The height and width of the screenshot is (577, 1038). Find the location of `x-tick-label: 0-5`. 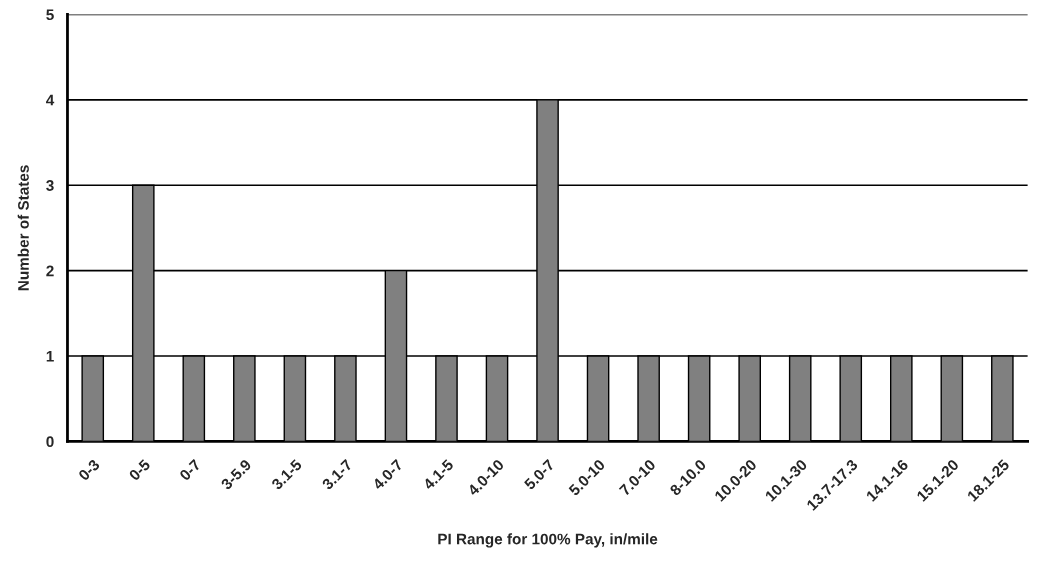

x-tick-label: 0-5 is located at coordinates (139, 470).